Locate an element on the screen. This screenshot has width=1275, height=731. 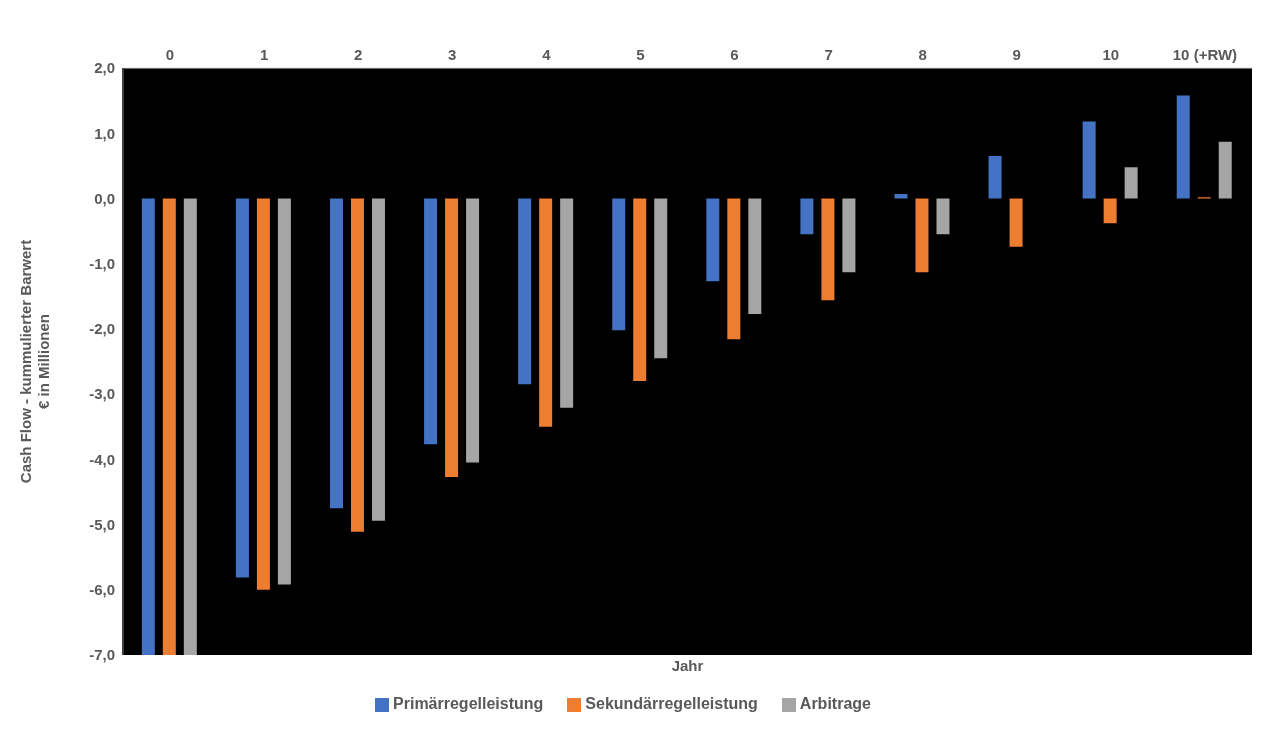
legend-label: Primärregelleistung is located at coordinates (468, 703).